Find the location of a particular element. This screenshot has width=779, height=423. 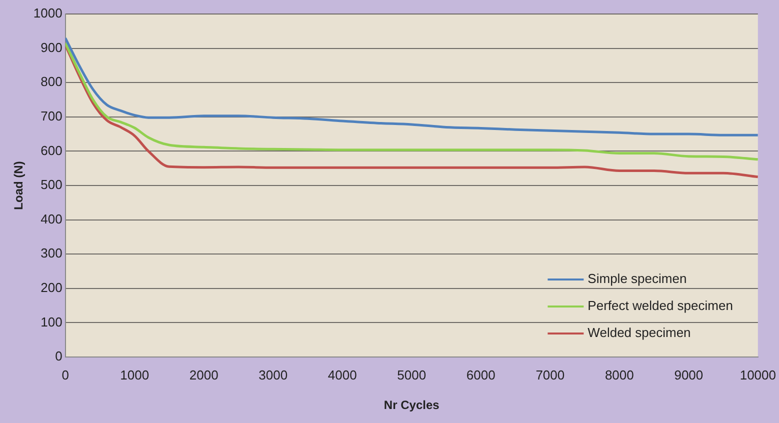

legend-label: Perfect welded specimen is located at coordinates (660, 306).